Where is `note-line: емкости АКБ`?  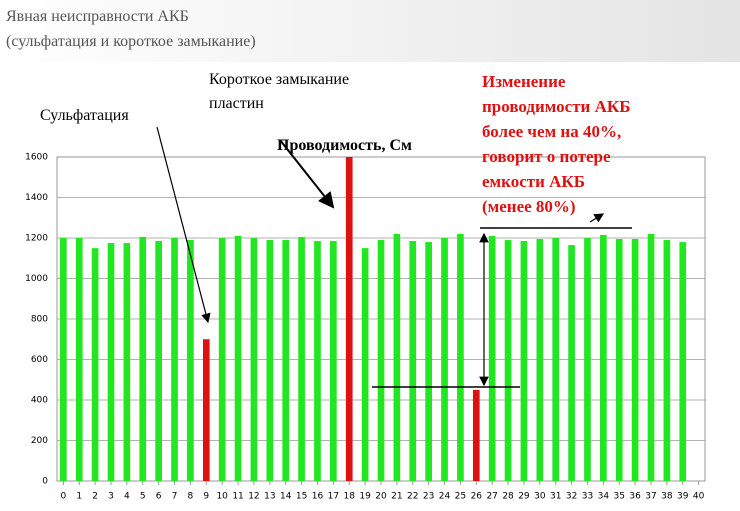 note-line: емкости АКБ is located at coordinates (533, 181).